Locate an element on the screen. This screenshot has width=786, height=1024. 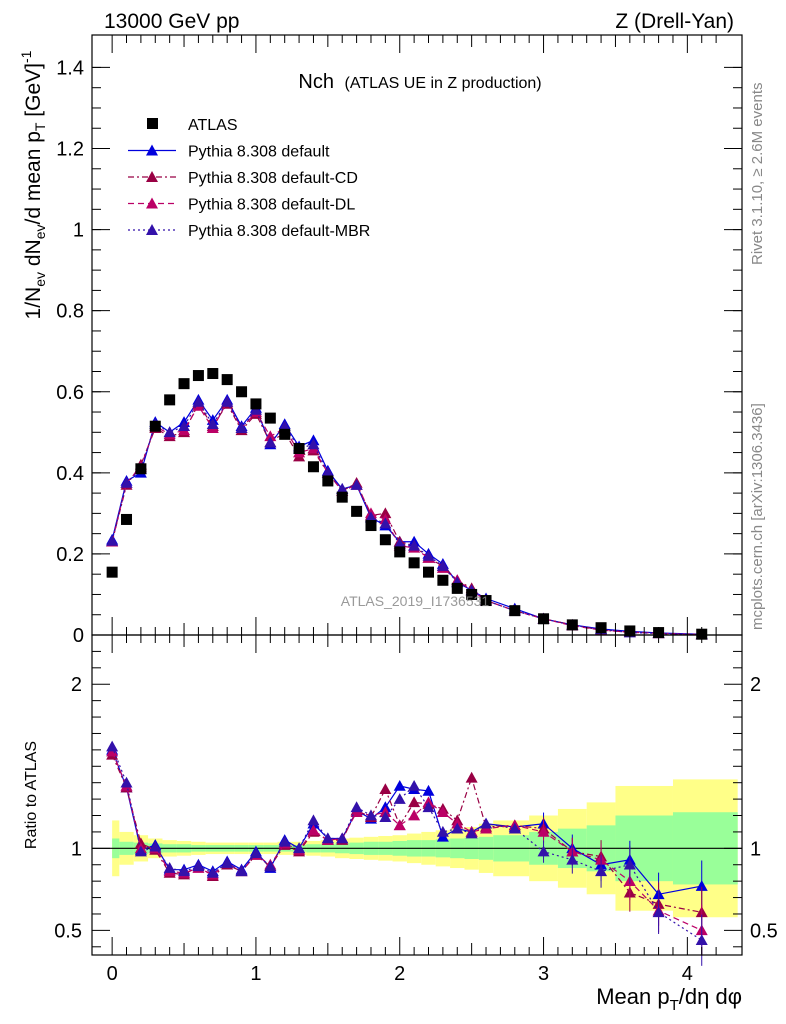
watermark: ATLAS_2019_I1736531 is located at coordinates (415, 601).